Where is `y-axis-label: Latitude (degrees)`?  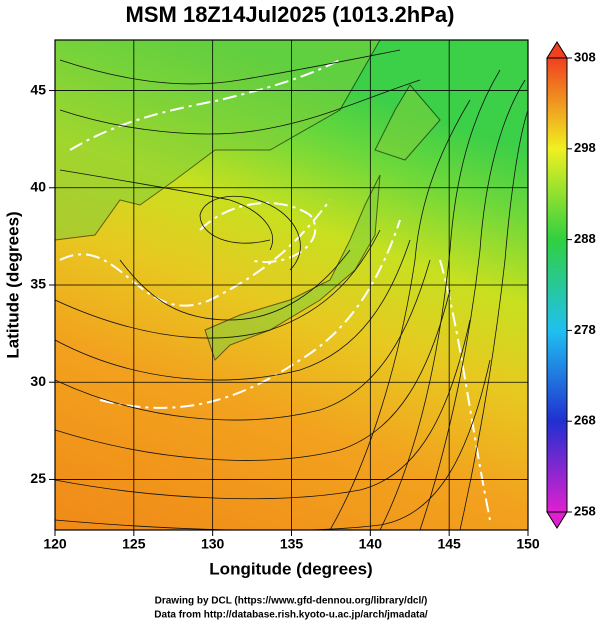
y-axis-label: Latitude (degrees) is located at coordinates (12, 284).